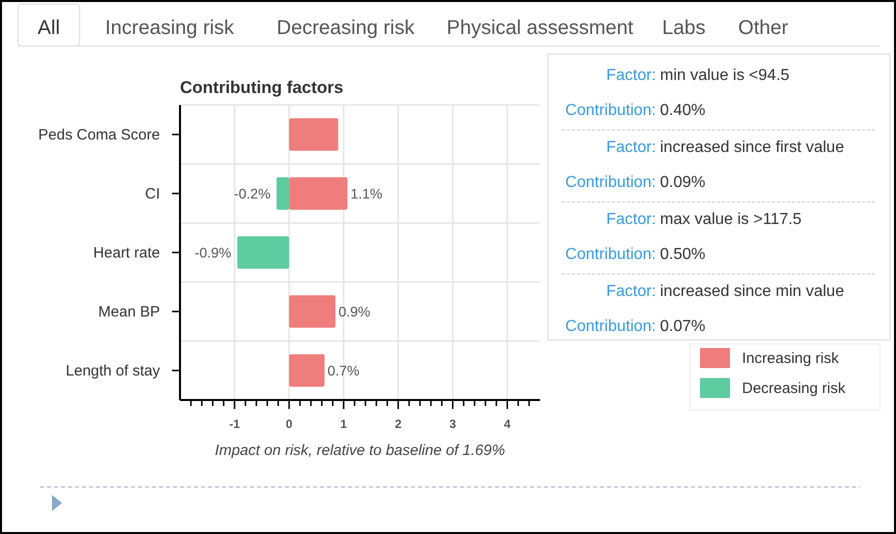  Describe the element at coordinates (213, 252) in the screenshot. I see `data-label: -0.9%` at that location.